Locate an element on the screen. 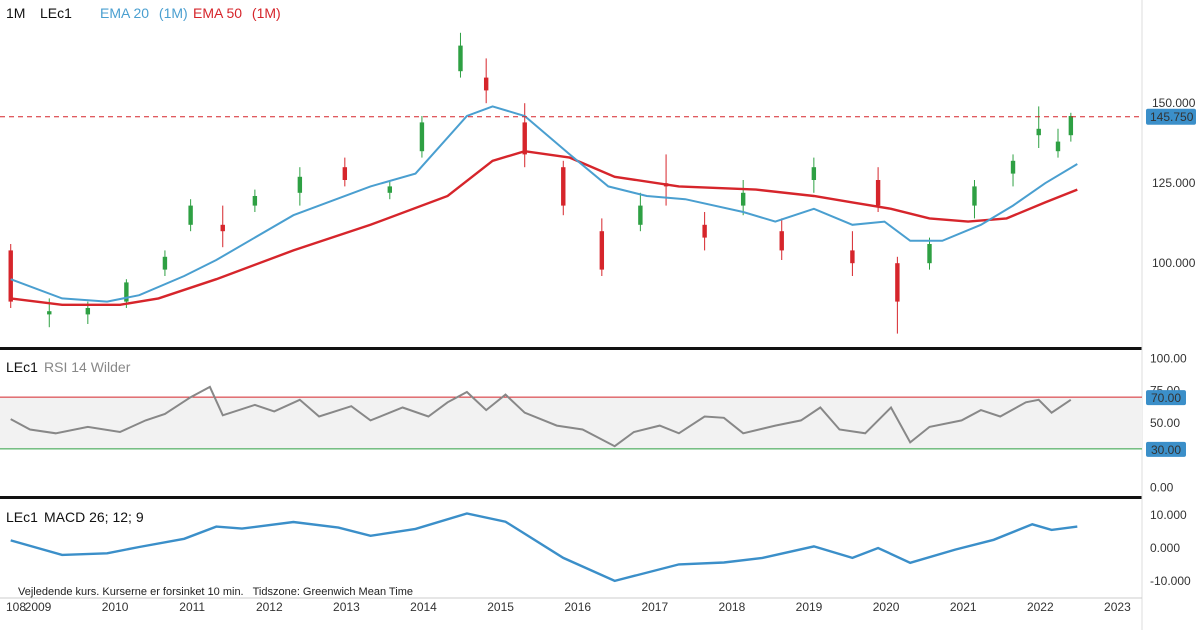 This screenshot has height=630, width=1200. macd-y-ticks: 10.000 0.000 -10.000 is located at coordinates (1170, 548).